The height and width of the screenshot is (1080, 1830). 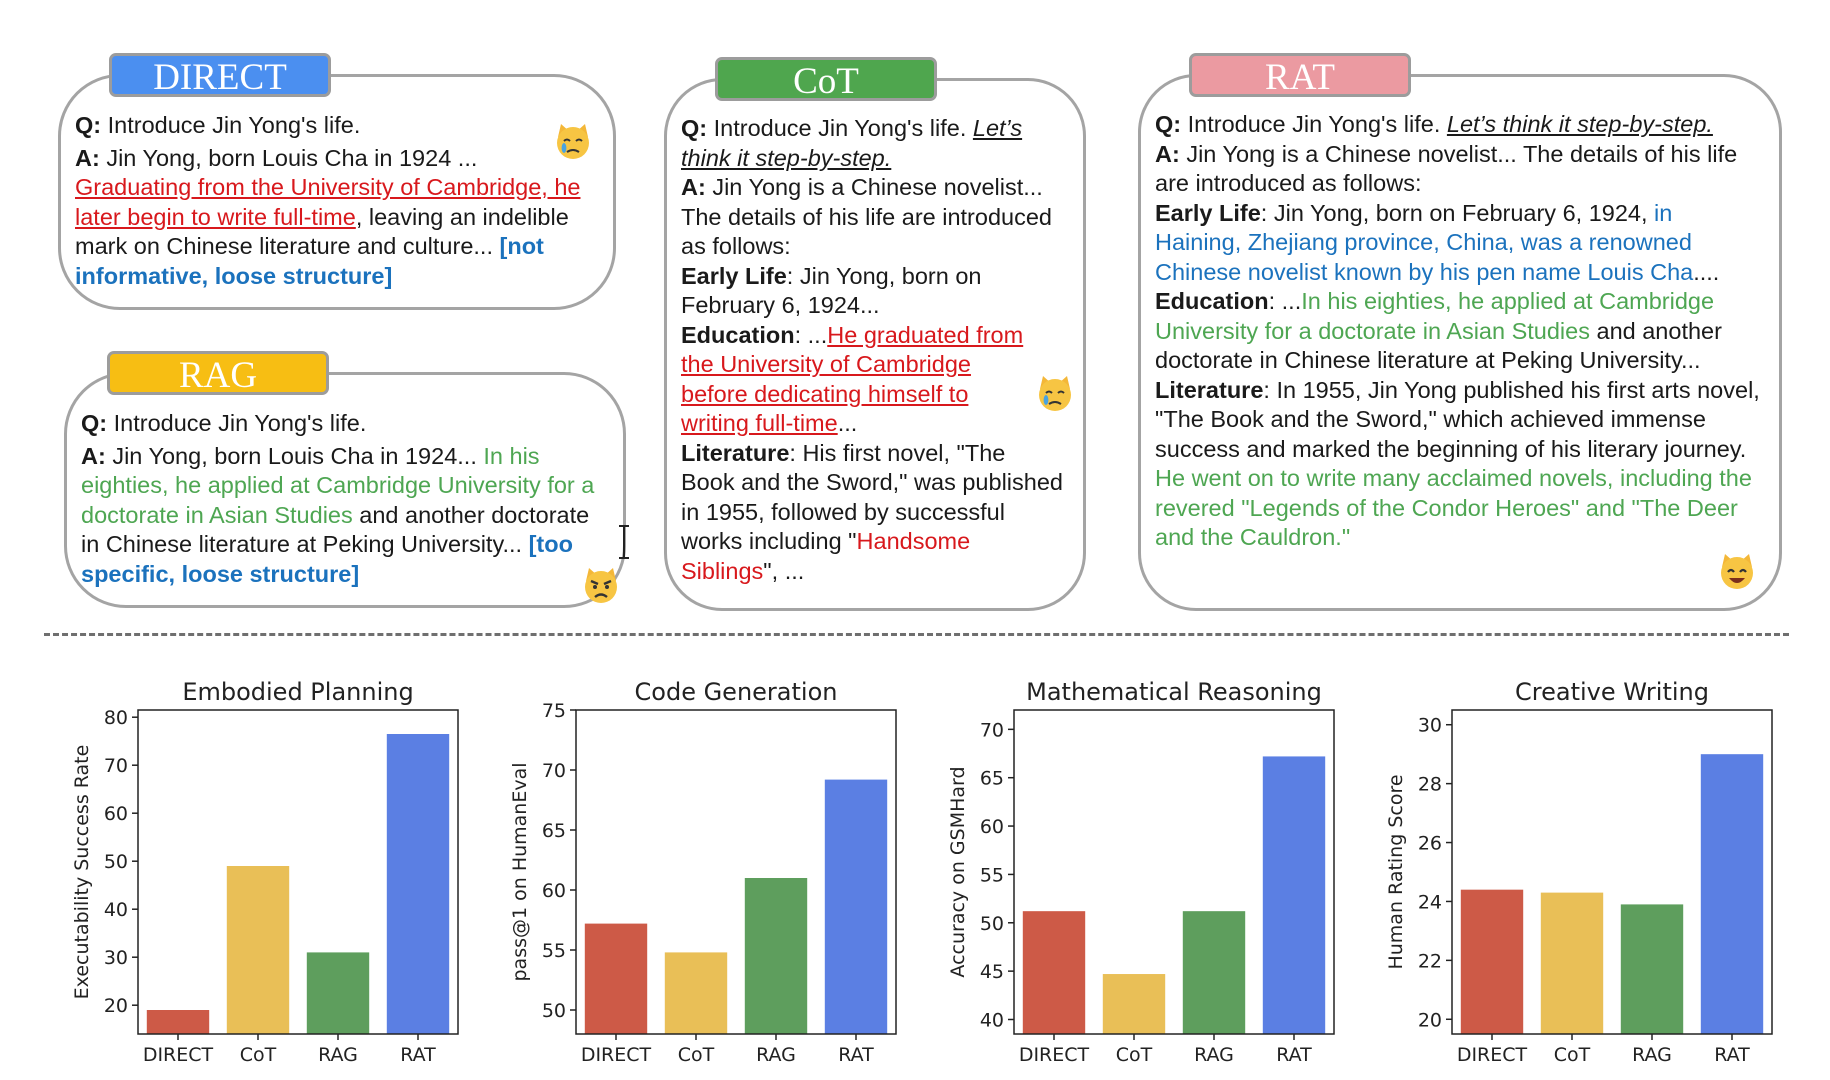 What do you see at coordinates (826, 556) in the screenshot?
I see `cot-fake-title: Handsome Siblings` at bounding box center [826, 556].